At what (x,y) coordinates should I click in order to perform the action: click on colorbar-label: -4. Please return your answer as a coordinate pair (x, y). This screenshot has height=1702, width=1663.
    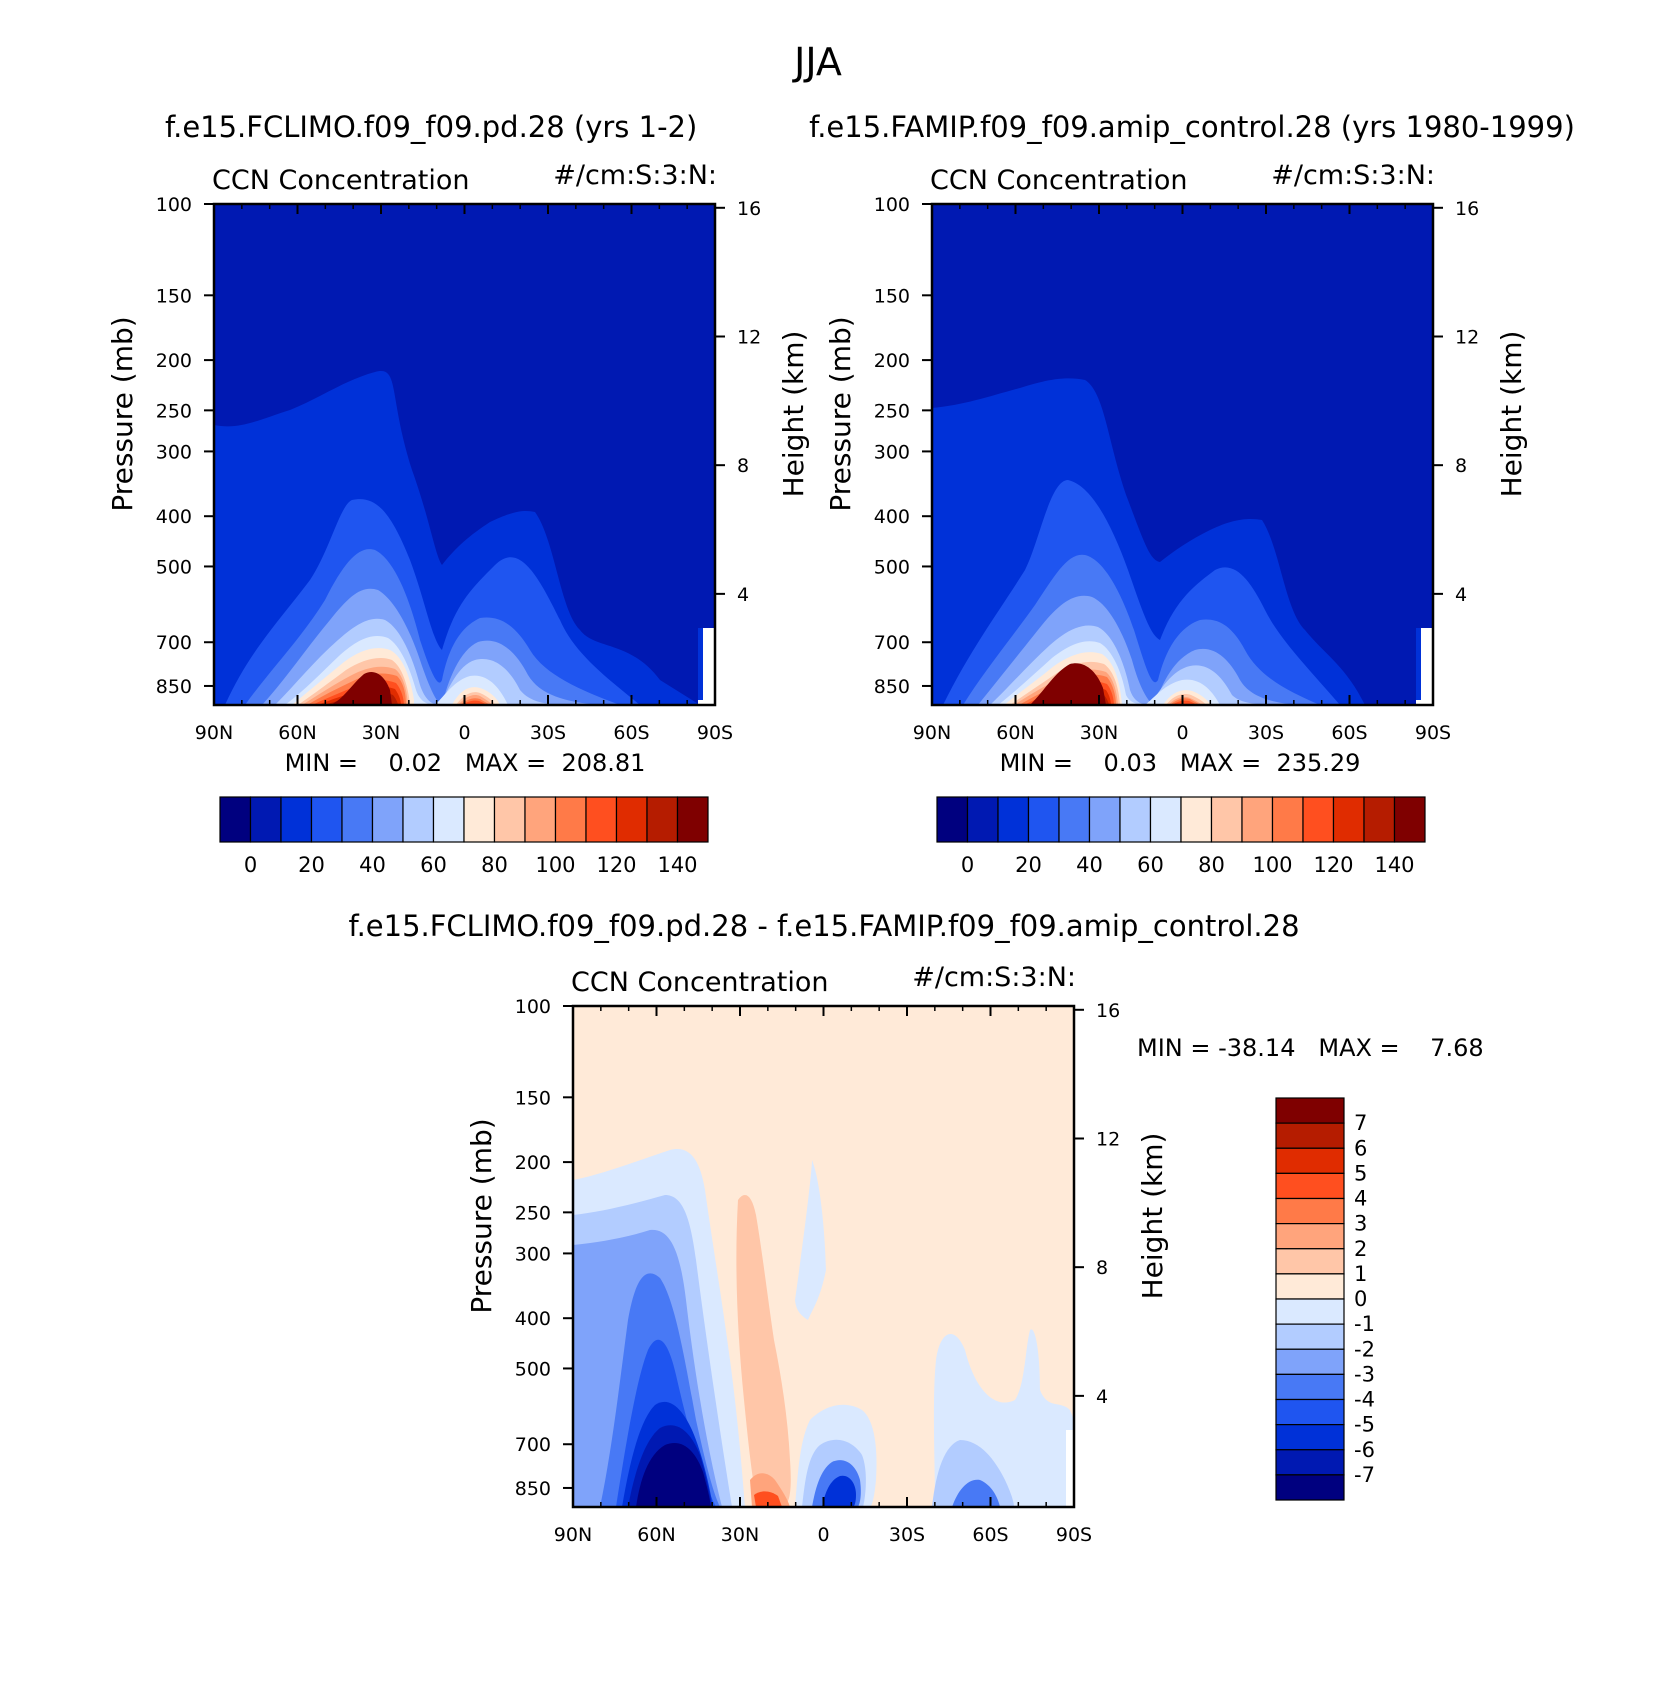
    Looking at the image, I should click on (1364, 1400).